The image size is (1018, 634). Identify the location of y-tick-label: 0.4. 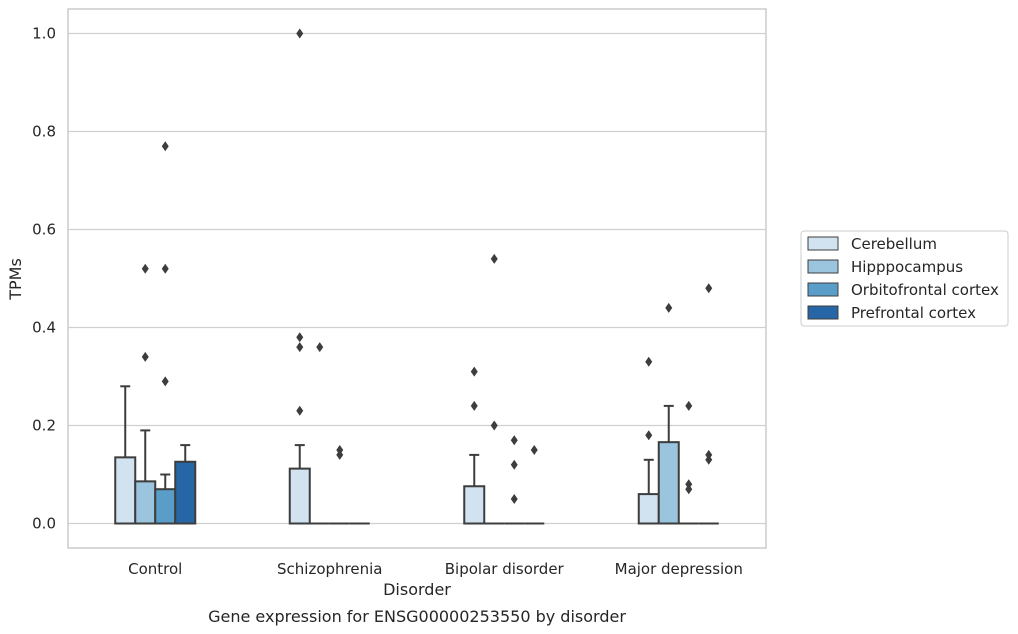
(44, 328).